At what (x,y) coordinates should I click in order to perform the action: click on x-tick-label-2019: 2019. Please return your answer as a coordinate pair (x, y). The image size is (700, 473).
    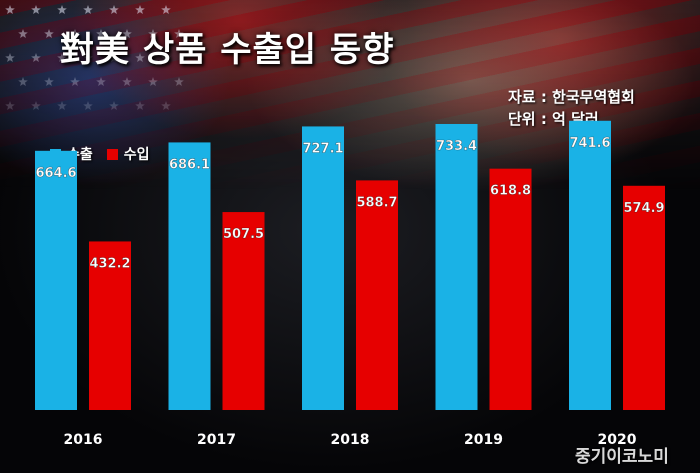
    Looking at the image, I should click on (483, 440).